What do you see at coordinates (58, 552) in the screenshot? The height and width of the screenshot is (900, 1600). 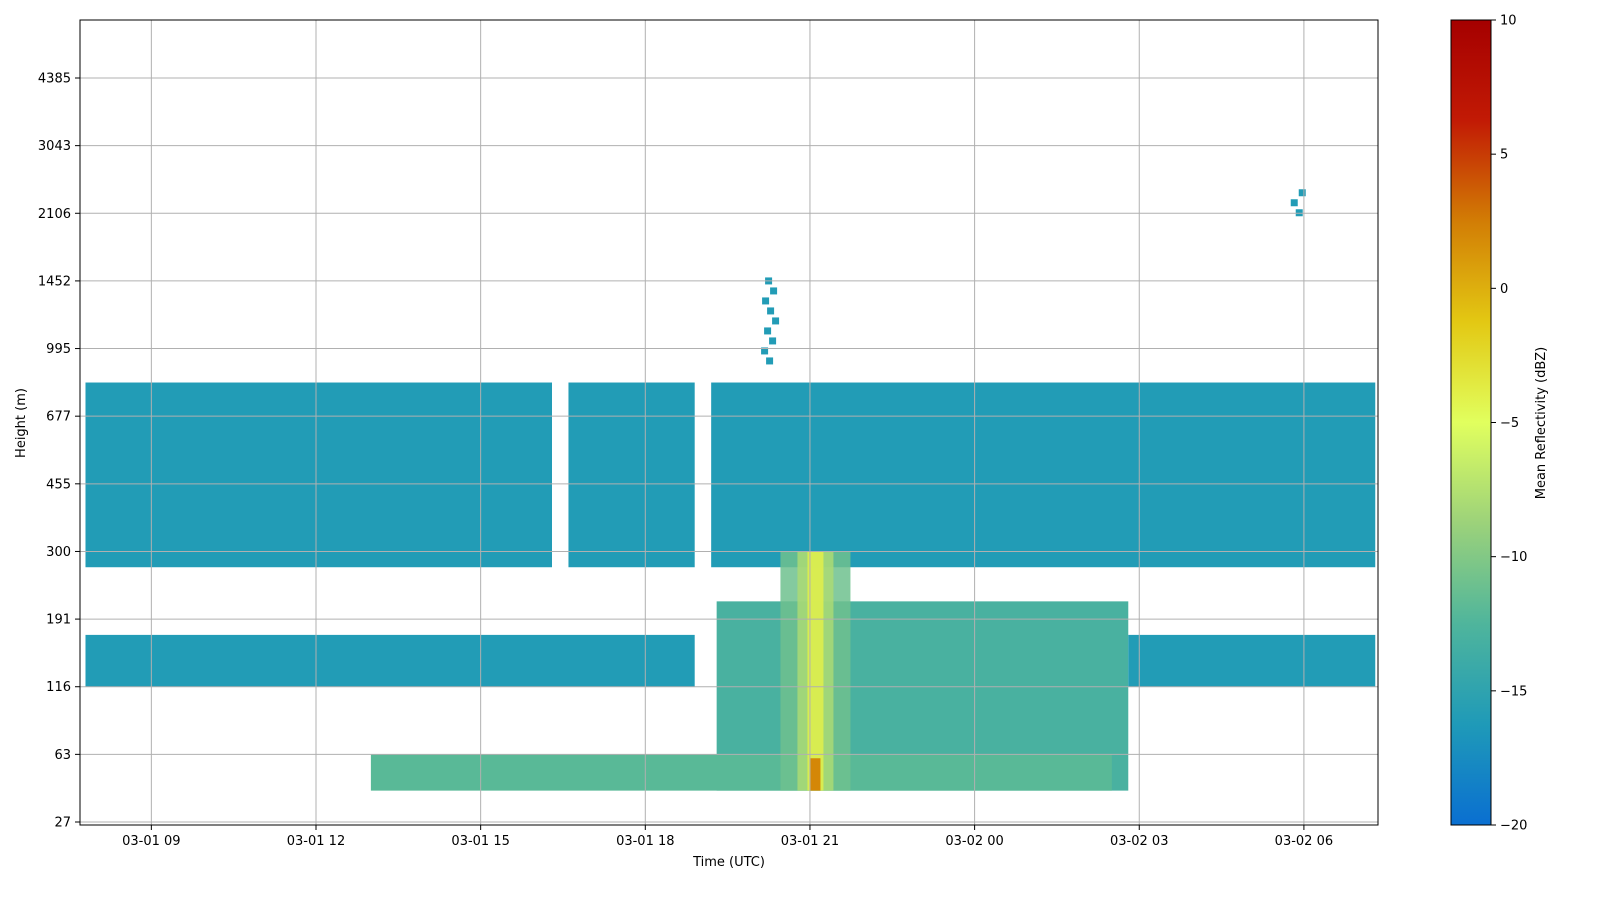 I see `y-tick-label: 300` at bounding box center [58, 552].